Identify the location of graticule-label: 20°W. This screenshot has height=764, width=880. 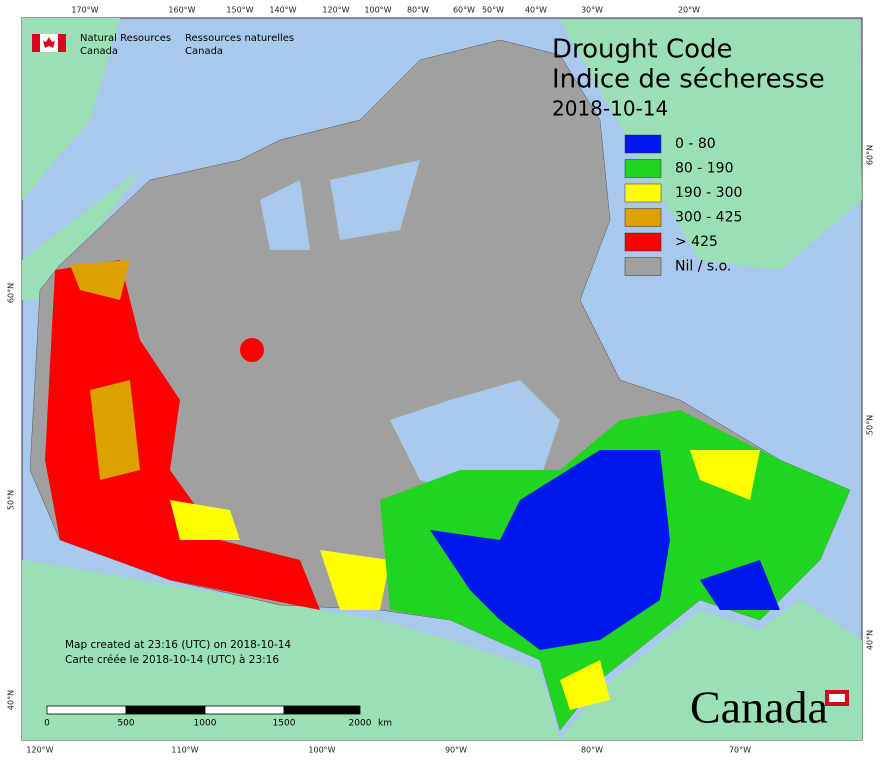
(689, 10).